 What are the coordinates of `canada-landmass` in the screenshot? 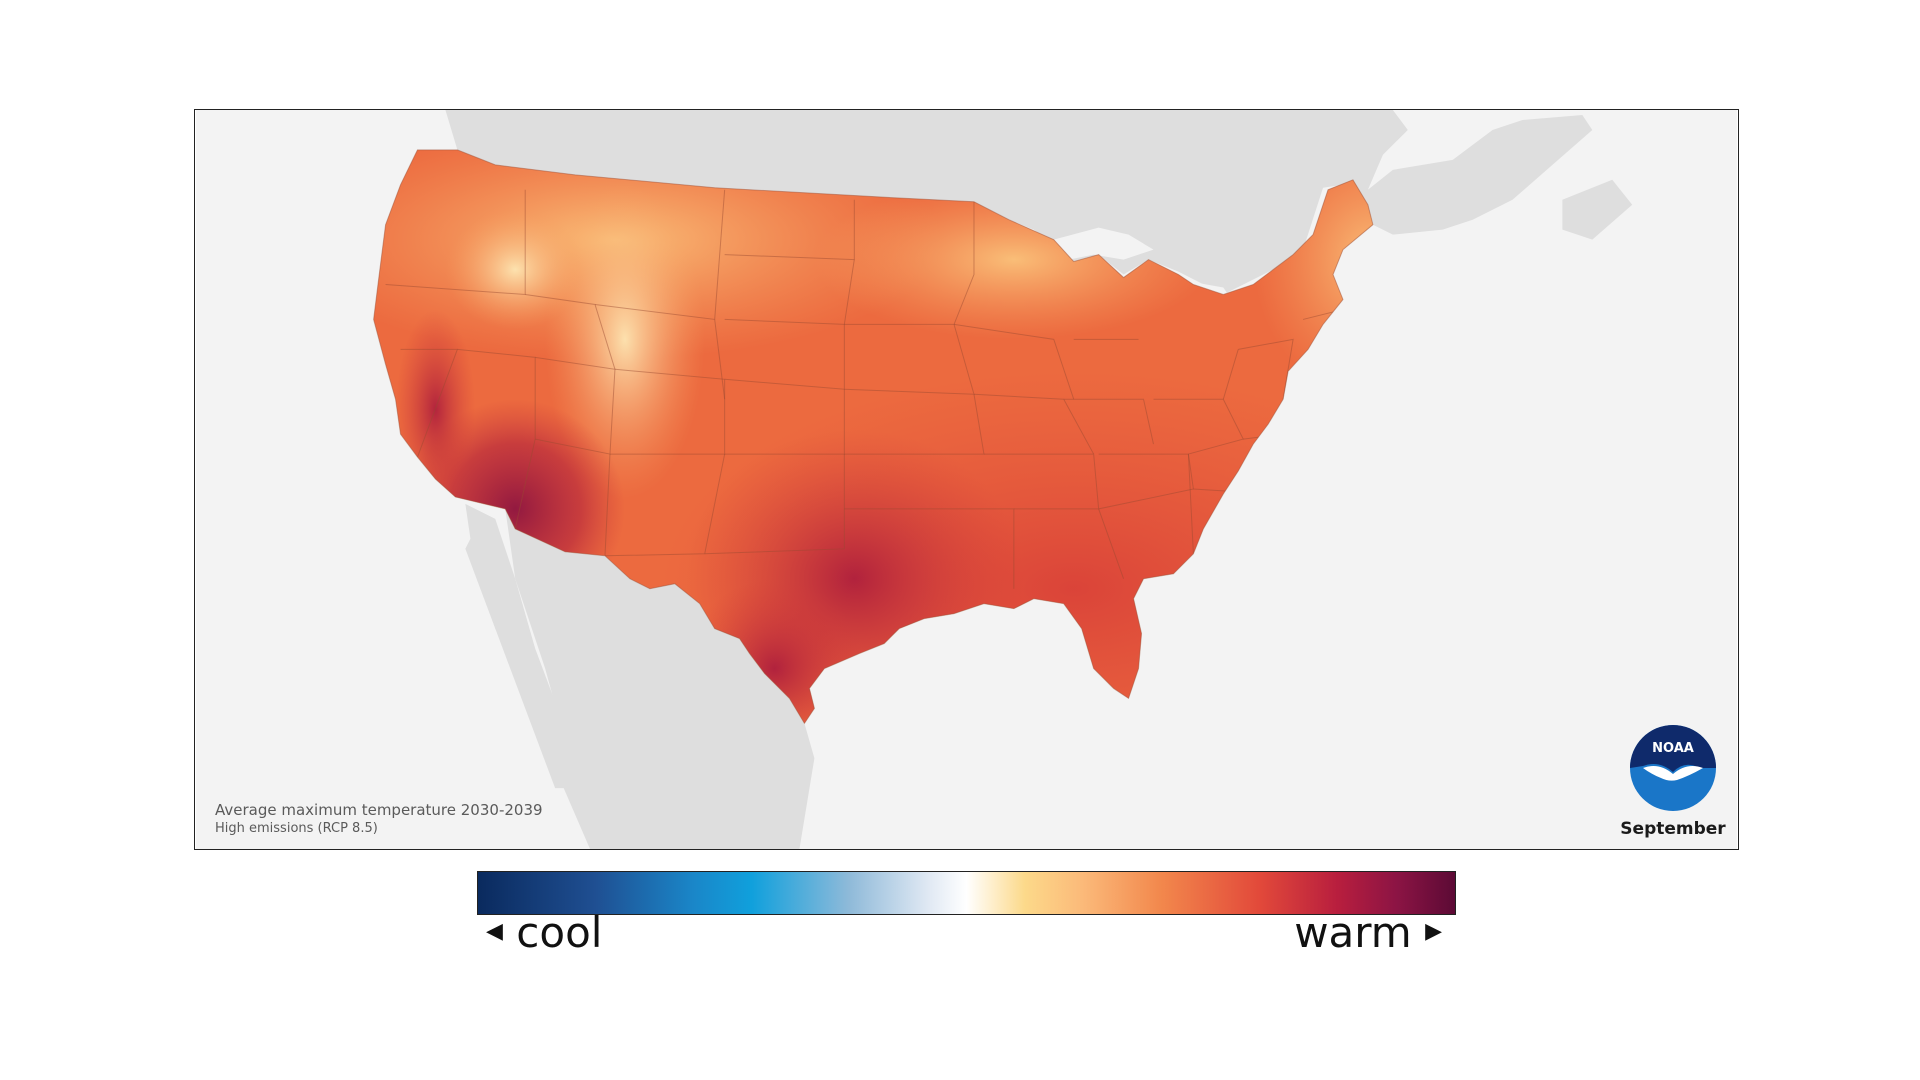 It's located at (1019, 202).